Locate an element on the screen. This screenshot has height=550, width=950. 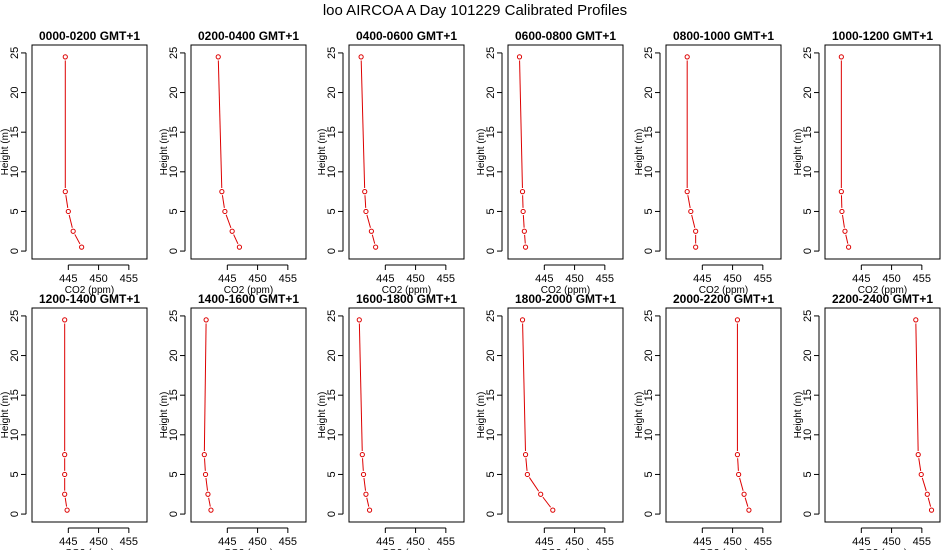
panel-title: 1200-1400 GMT+1 is located at coordinates (89, 299).